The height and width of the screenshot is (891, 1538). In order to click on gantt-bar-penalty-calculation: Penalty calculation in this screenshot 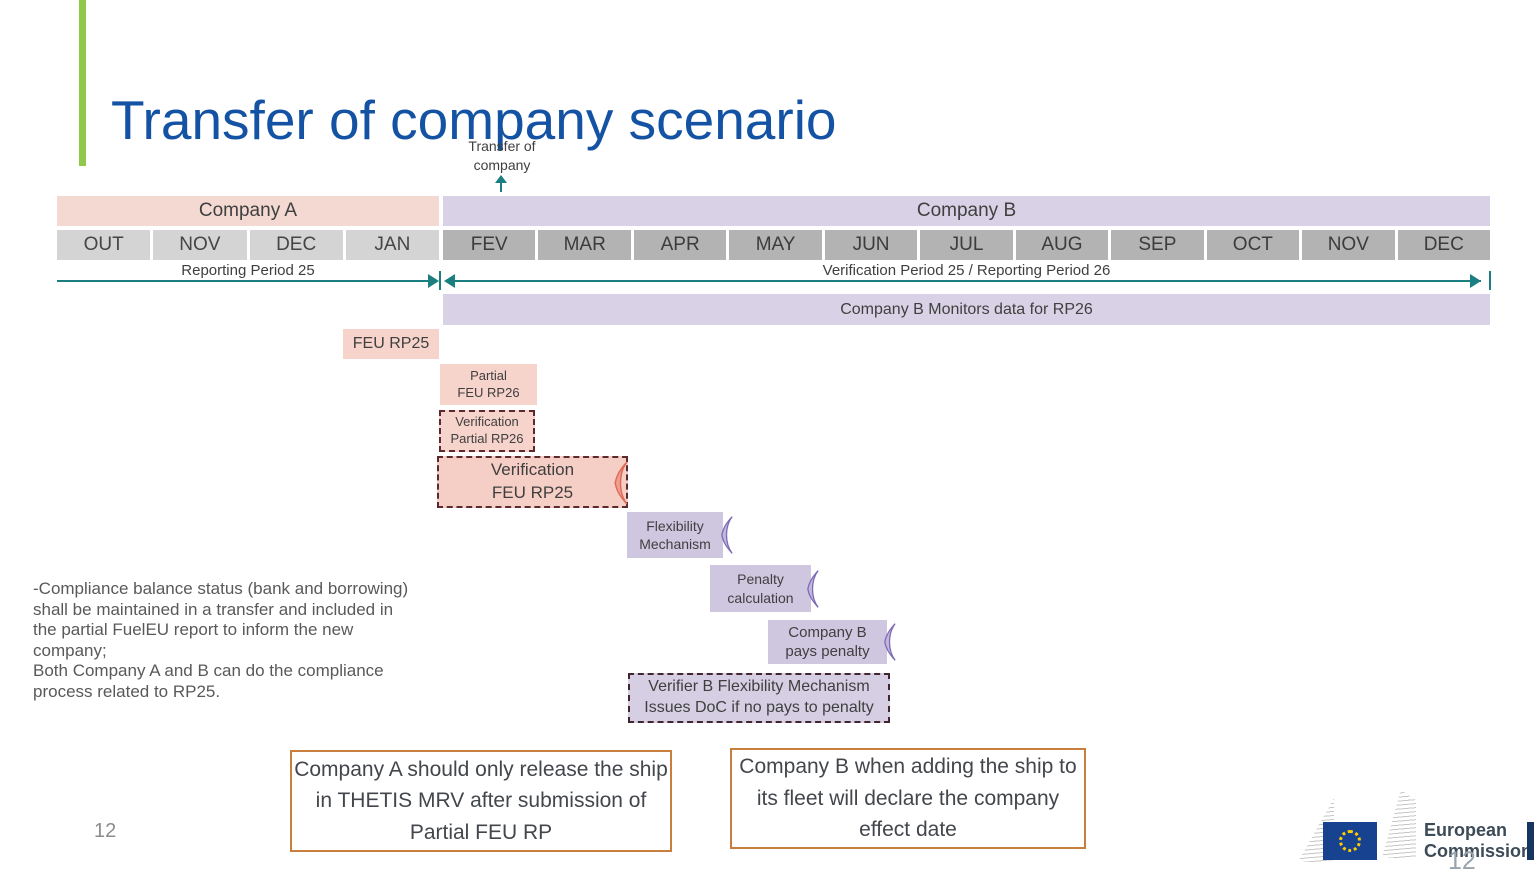, I will do `click(764, 588)`.